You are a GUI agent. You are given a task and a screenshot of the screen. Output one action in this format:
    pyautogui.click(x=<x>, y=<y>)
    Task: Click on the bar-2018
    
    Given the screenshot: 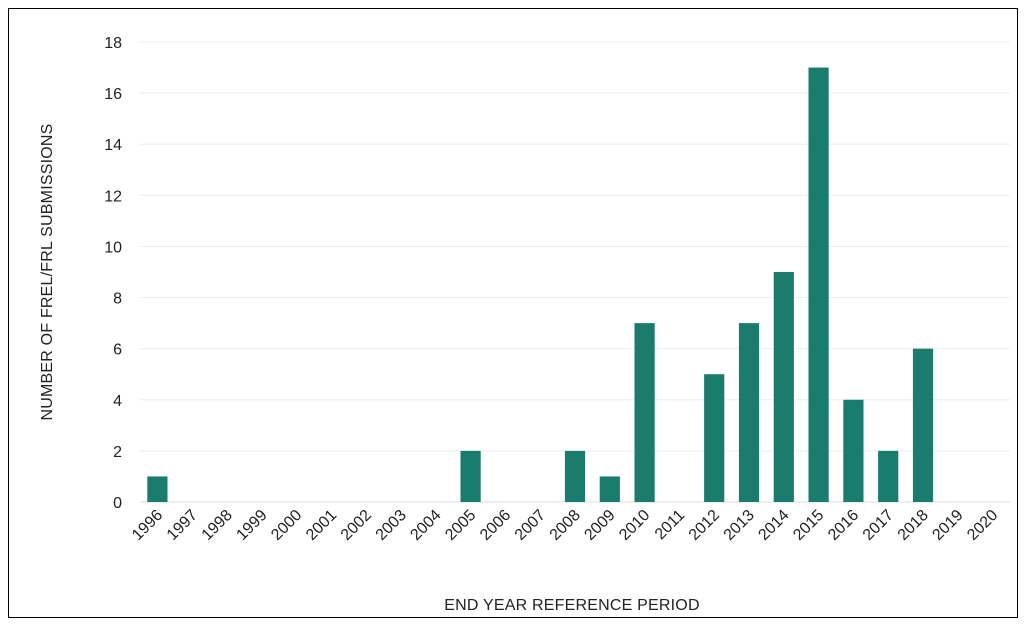 What is the action you would take?
    pyautogui.click(x=923, y=425)
    